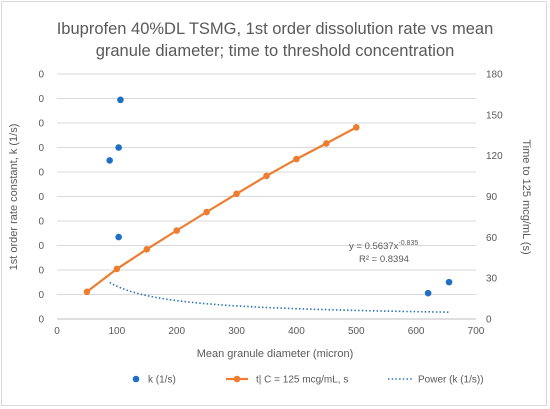  Describe the element at coordinates (356, 331) in the screenshot. I see `x-tick-label: 500` at that location.